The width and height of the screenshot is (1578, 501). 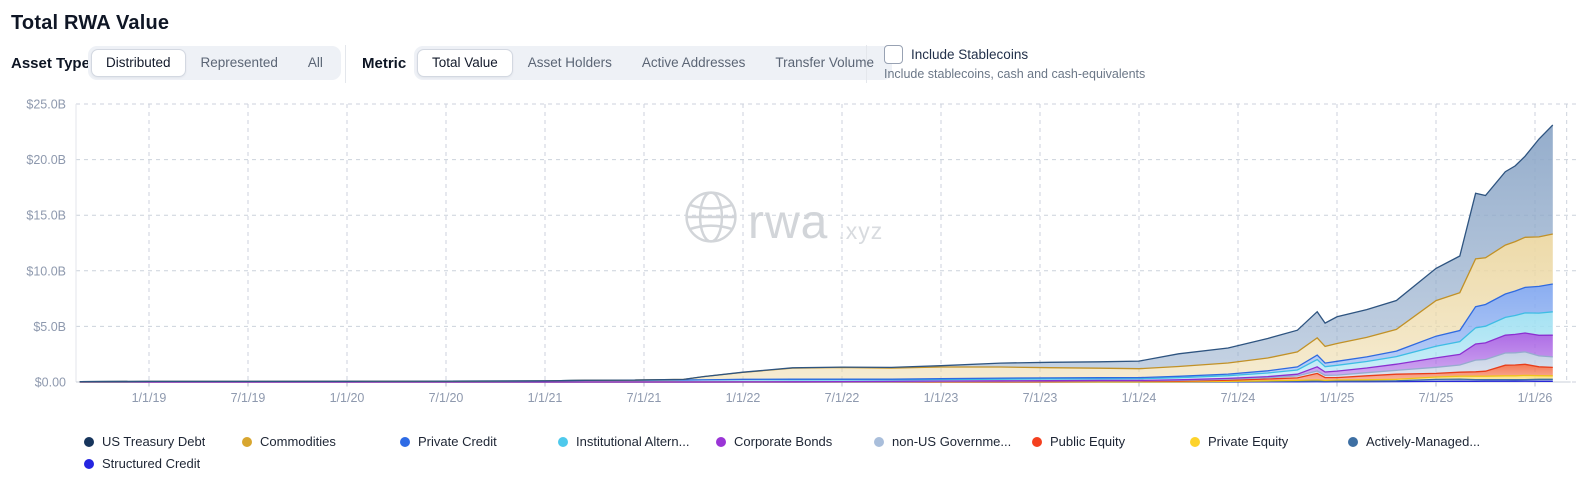 I want to click on legend-dot-us-treasury-debt, so click(x=89, y=441).